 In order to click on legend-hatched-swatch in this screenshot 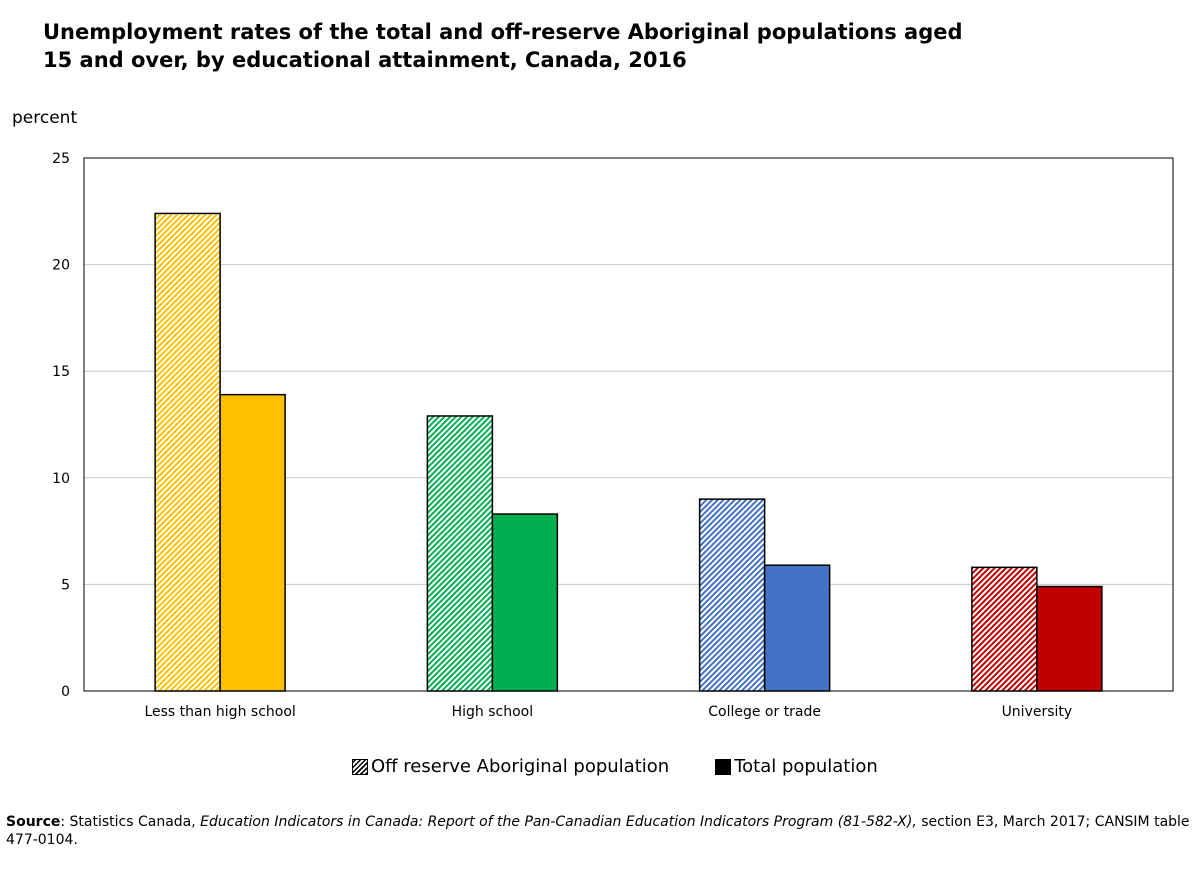, I will do `click(360, 766)`.